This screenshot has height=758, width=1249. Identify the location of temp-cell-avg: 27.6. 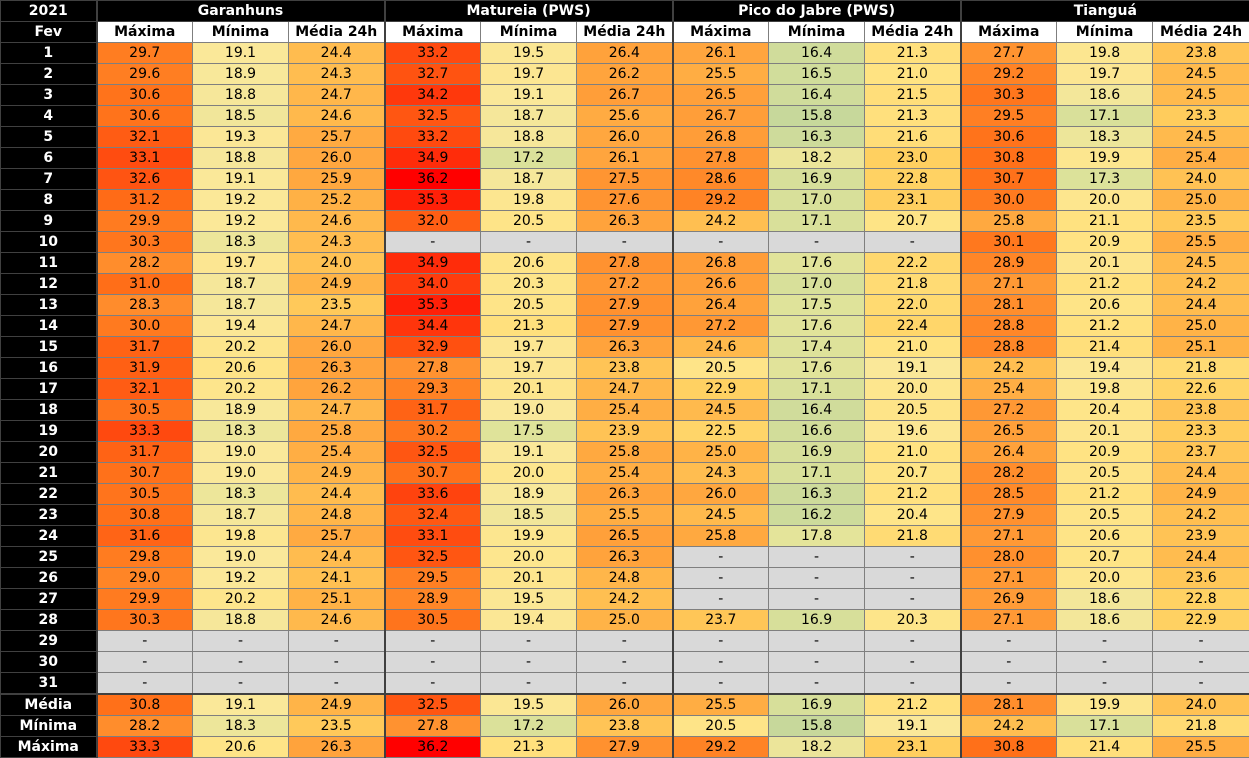
(625, 200).